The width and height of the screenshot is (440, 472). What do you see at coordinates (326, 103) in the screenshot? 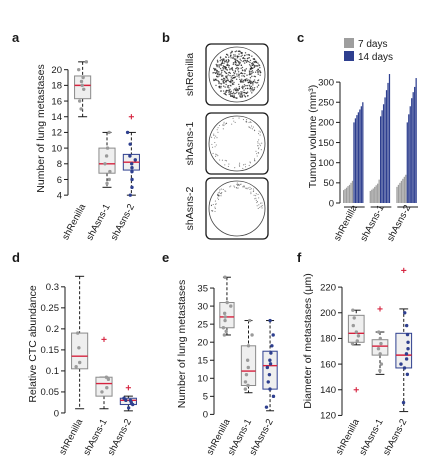
I see `y-tick-label: 250` at bounding box center [326, 103].